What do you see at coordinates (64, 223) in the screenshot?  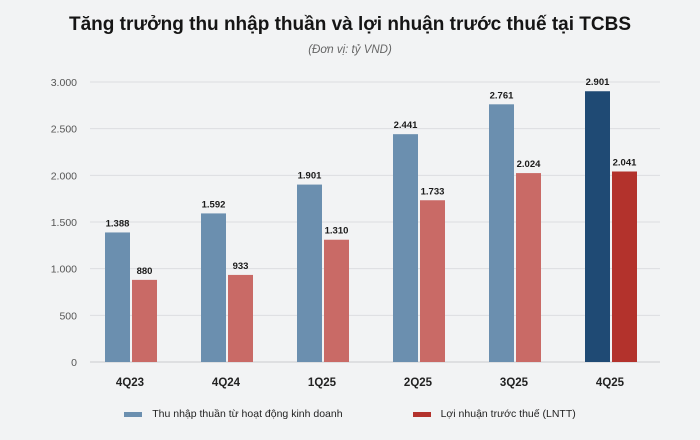 I see `y-tick-label: 1.500` at bounding box center [64, 223].